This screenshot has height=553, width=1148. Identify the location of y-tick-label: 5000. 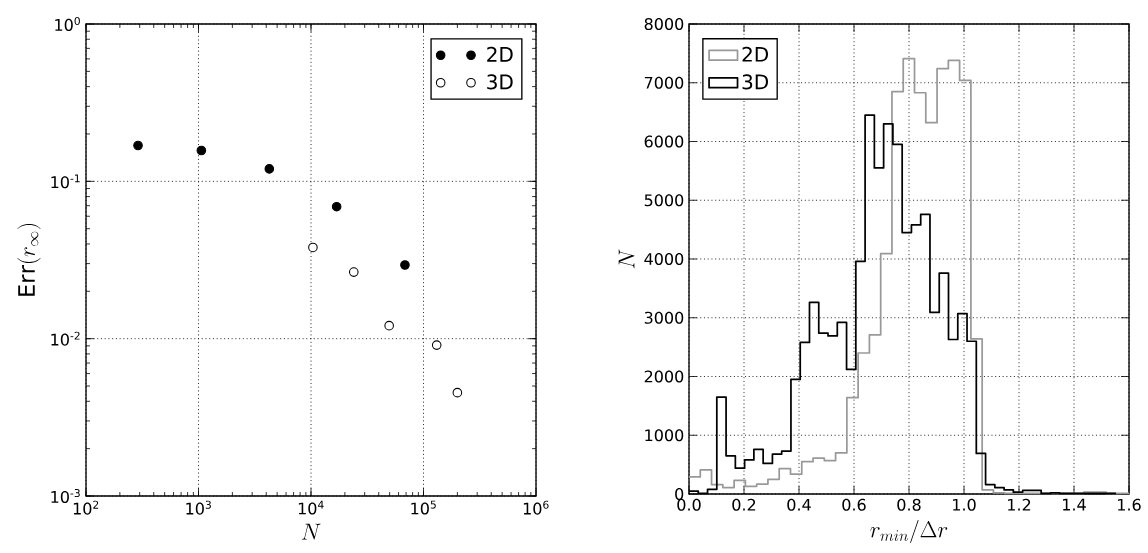
(664, 200).